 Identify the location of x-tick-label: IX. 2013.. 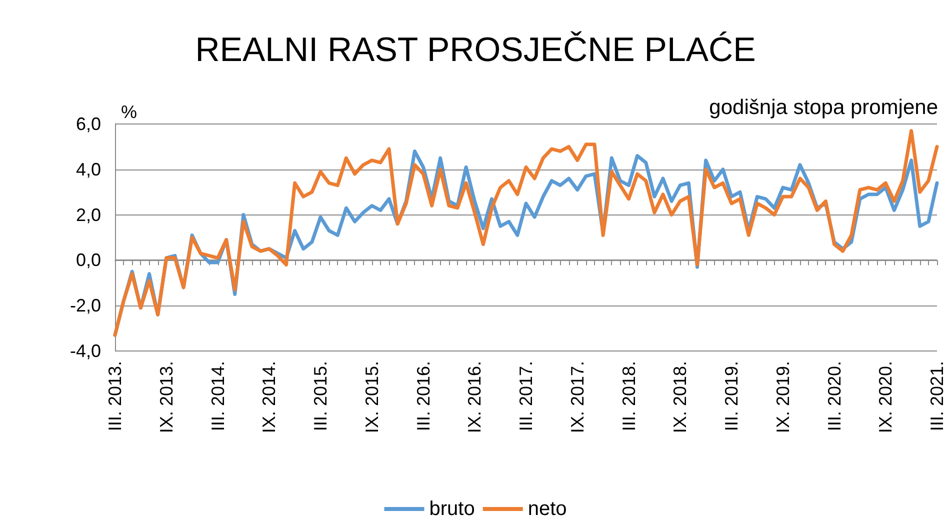
(166, 397).